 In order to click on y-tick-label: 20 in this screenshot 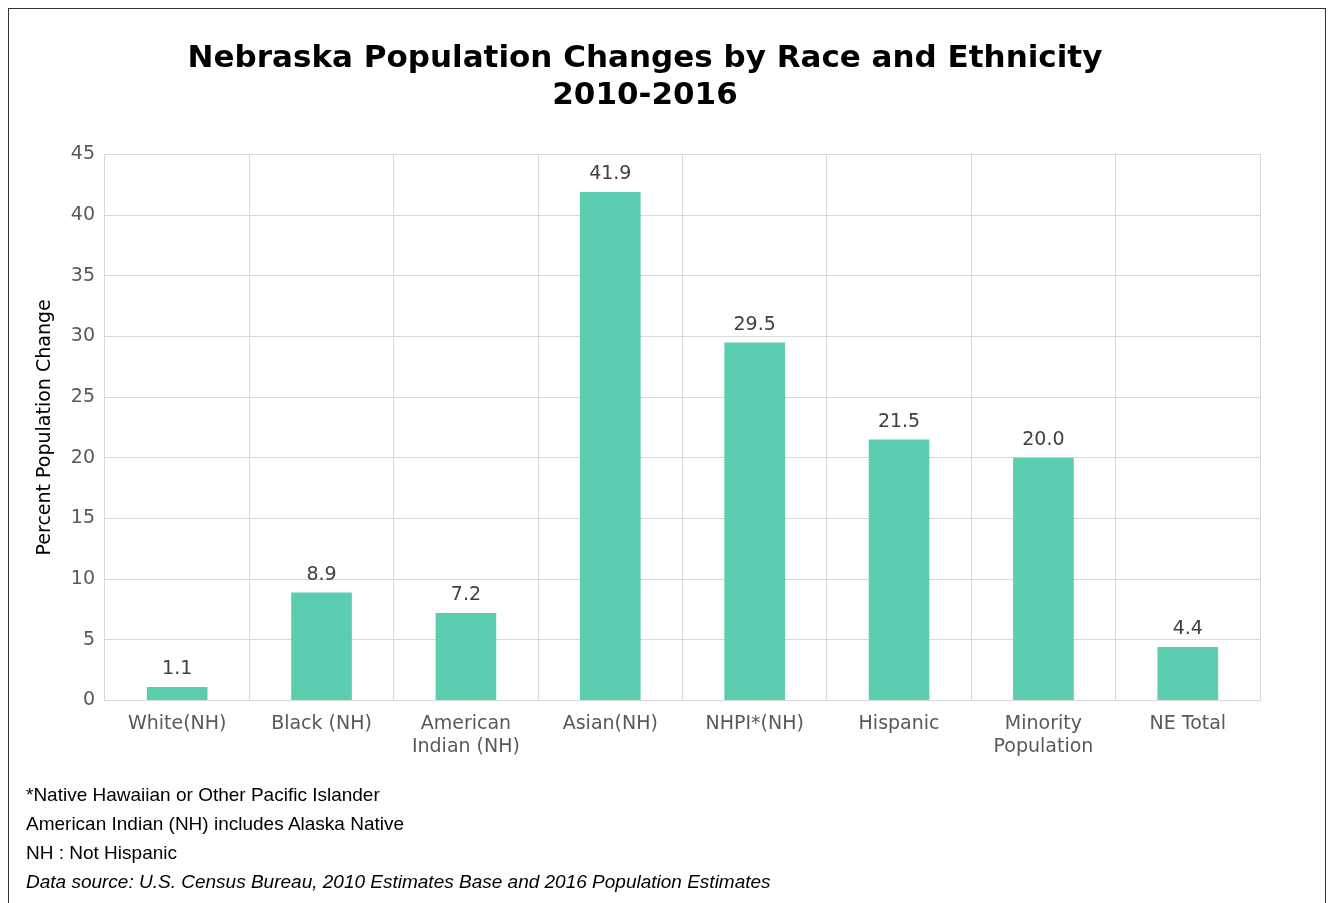, I will do `click(82, 455)`.